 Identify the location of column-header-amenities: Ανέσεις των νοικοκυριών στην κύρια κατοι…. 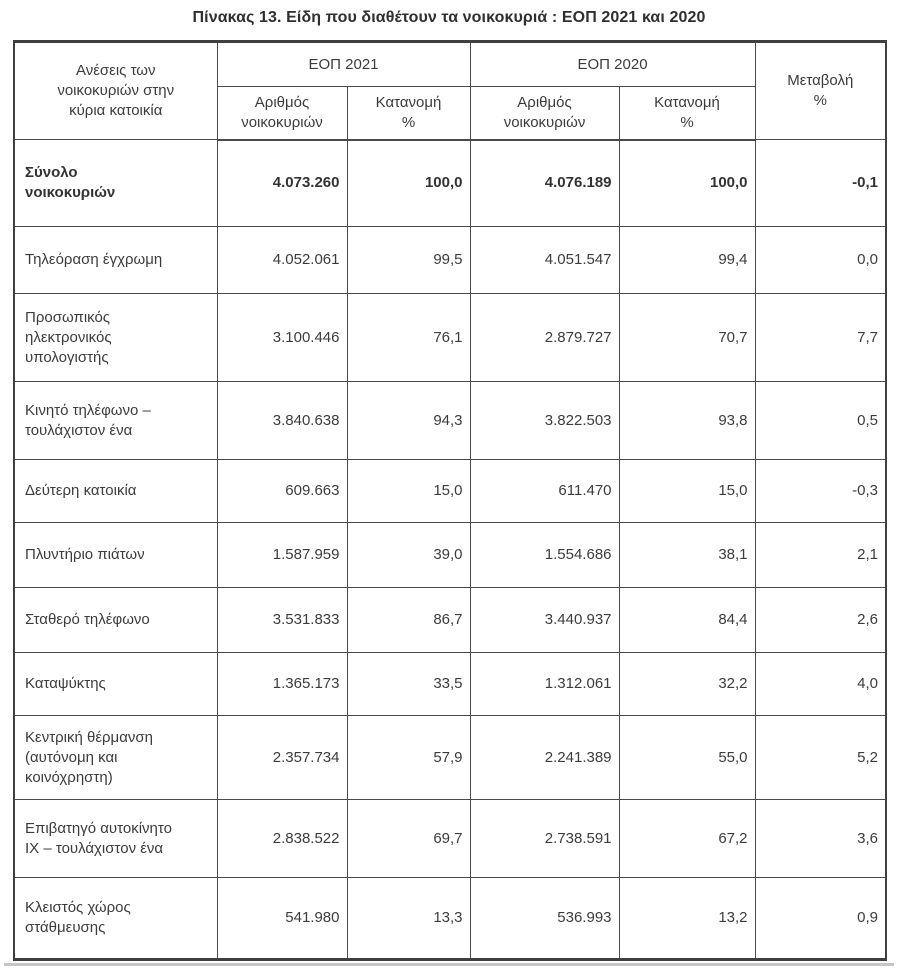
(115, 90).